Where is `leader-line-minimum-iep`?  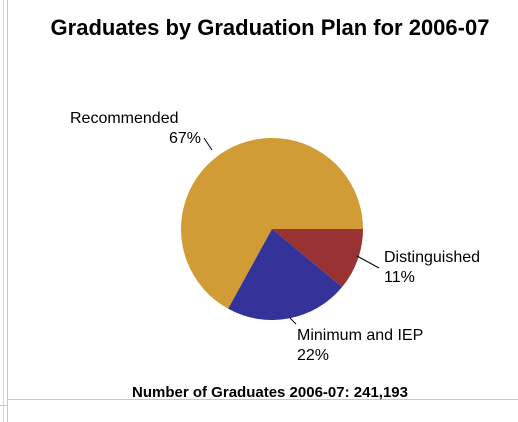
leader-line-minimum-iep is located at coordinates (293, 321).